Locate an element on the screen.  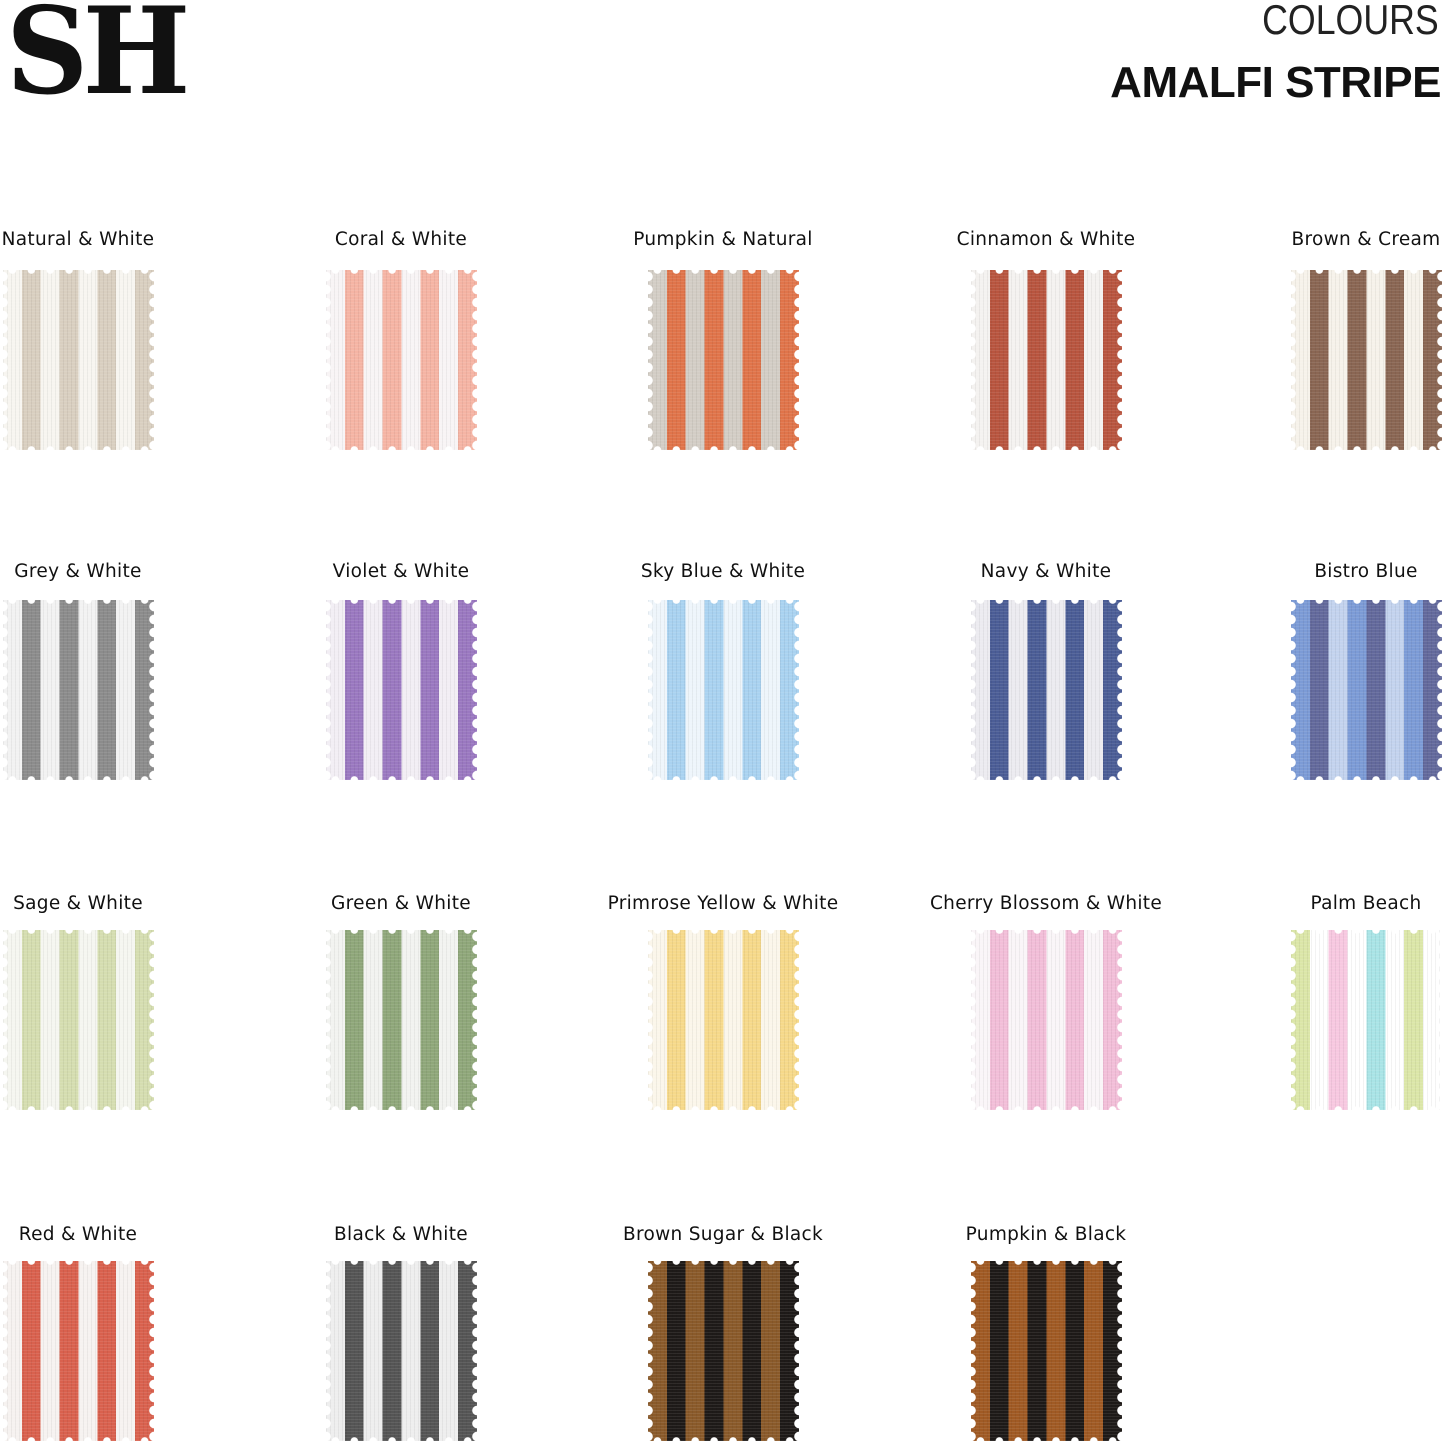
swatch-label: Violet & White is located at coordinates (401, 571).